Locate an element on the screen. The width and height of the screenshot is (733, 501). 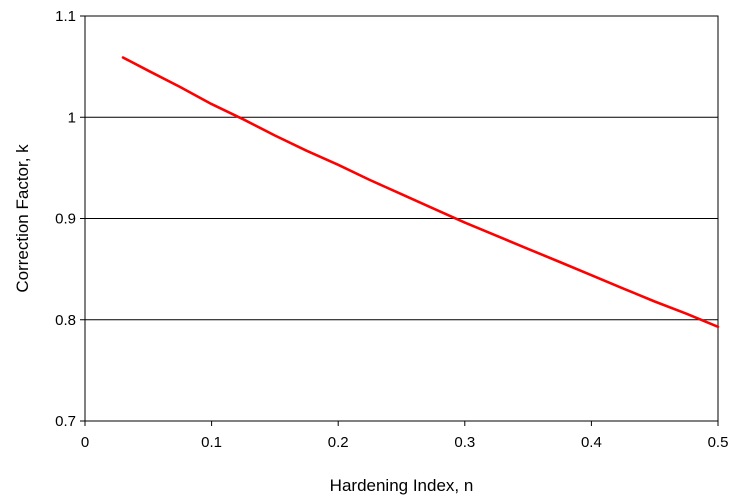
y-tick-label: 1 is located at coordinates (72, 117).